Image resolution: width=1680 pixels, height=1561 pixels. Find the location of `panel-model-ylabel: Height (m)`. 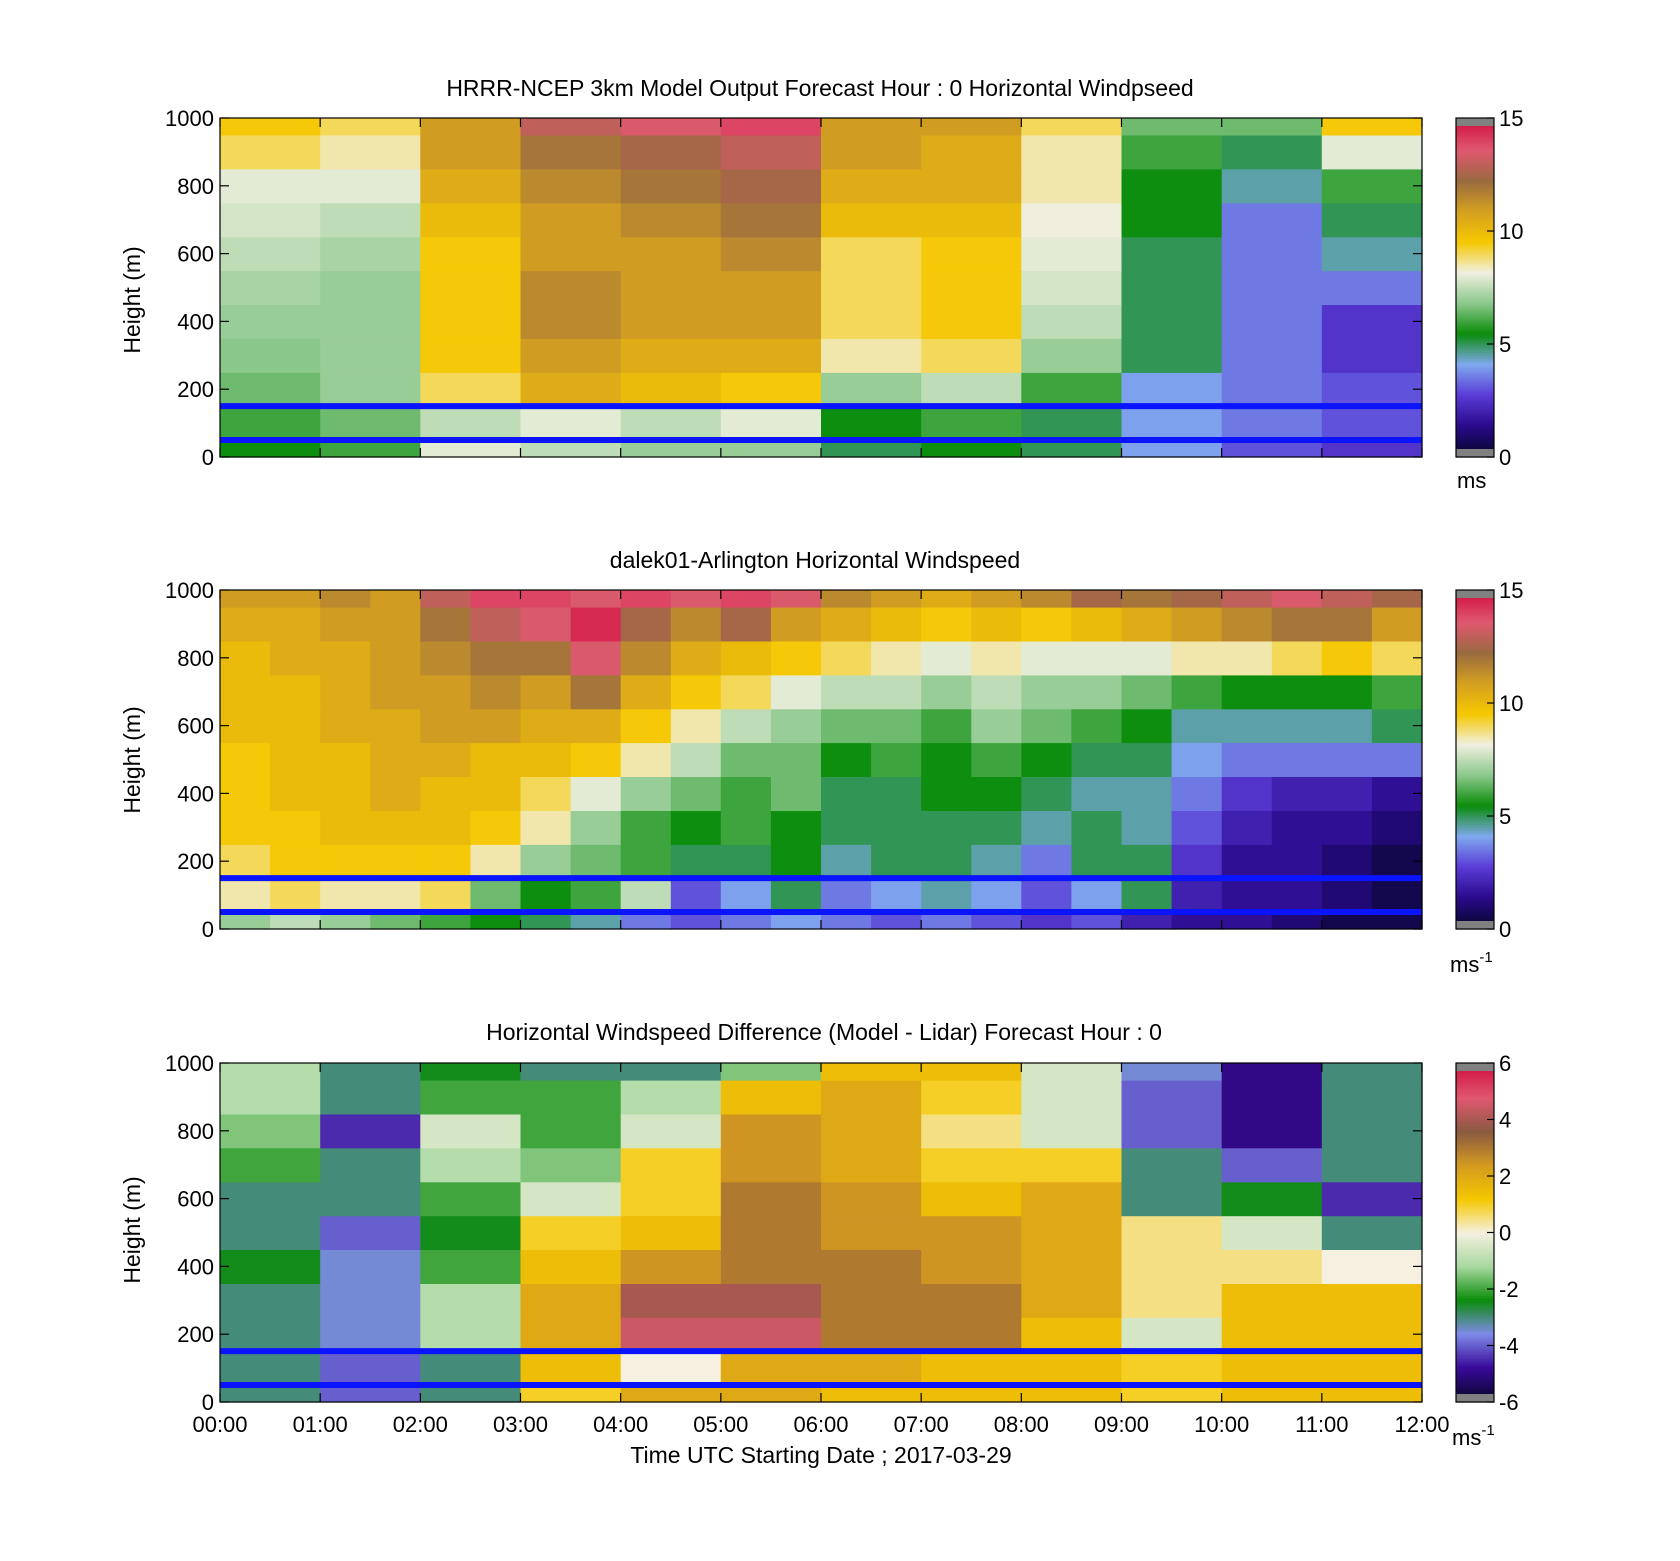

panel-model-ylabel: Height (m) is located at coordinates (132, 299).